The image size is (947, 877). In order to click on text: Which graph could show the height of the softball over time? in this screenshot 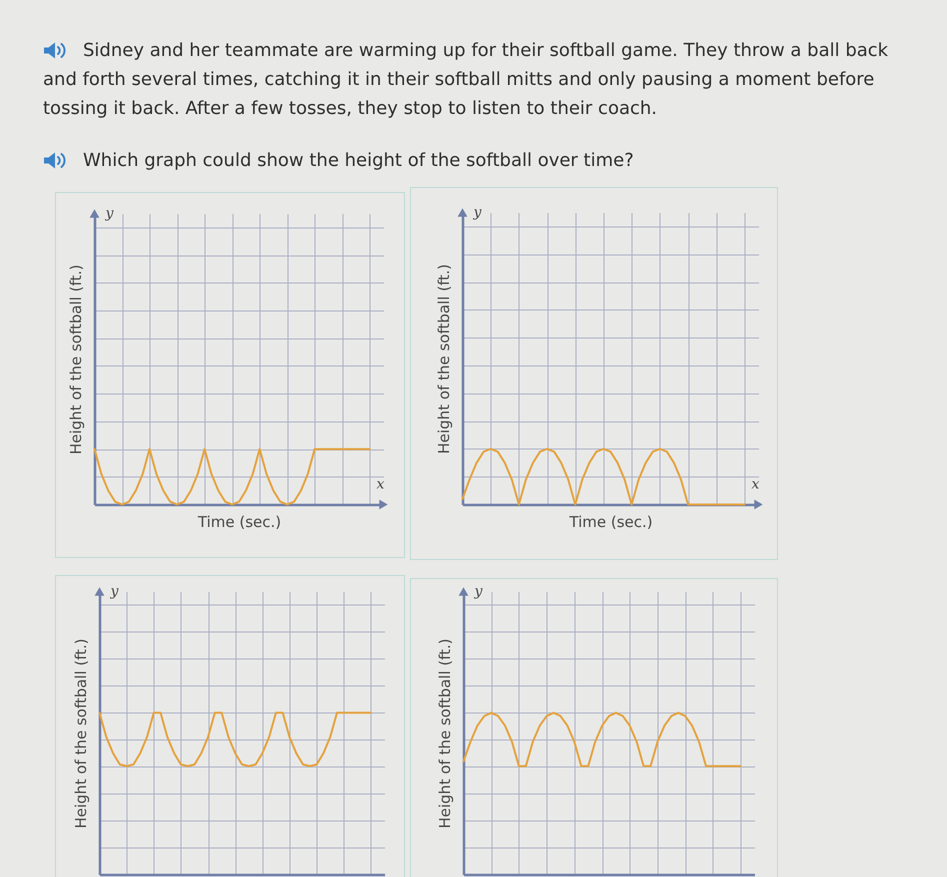, I will do `click(358, 160)`.